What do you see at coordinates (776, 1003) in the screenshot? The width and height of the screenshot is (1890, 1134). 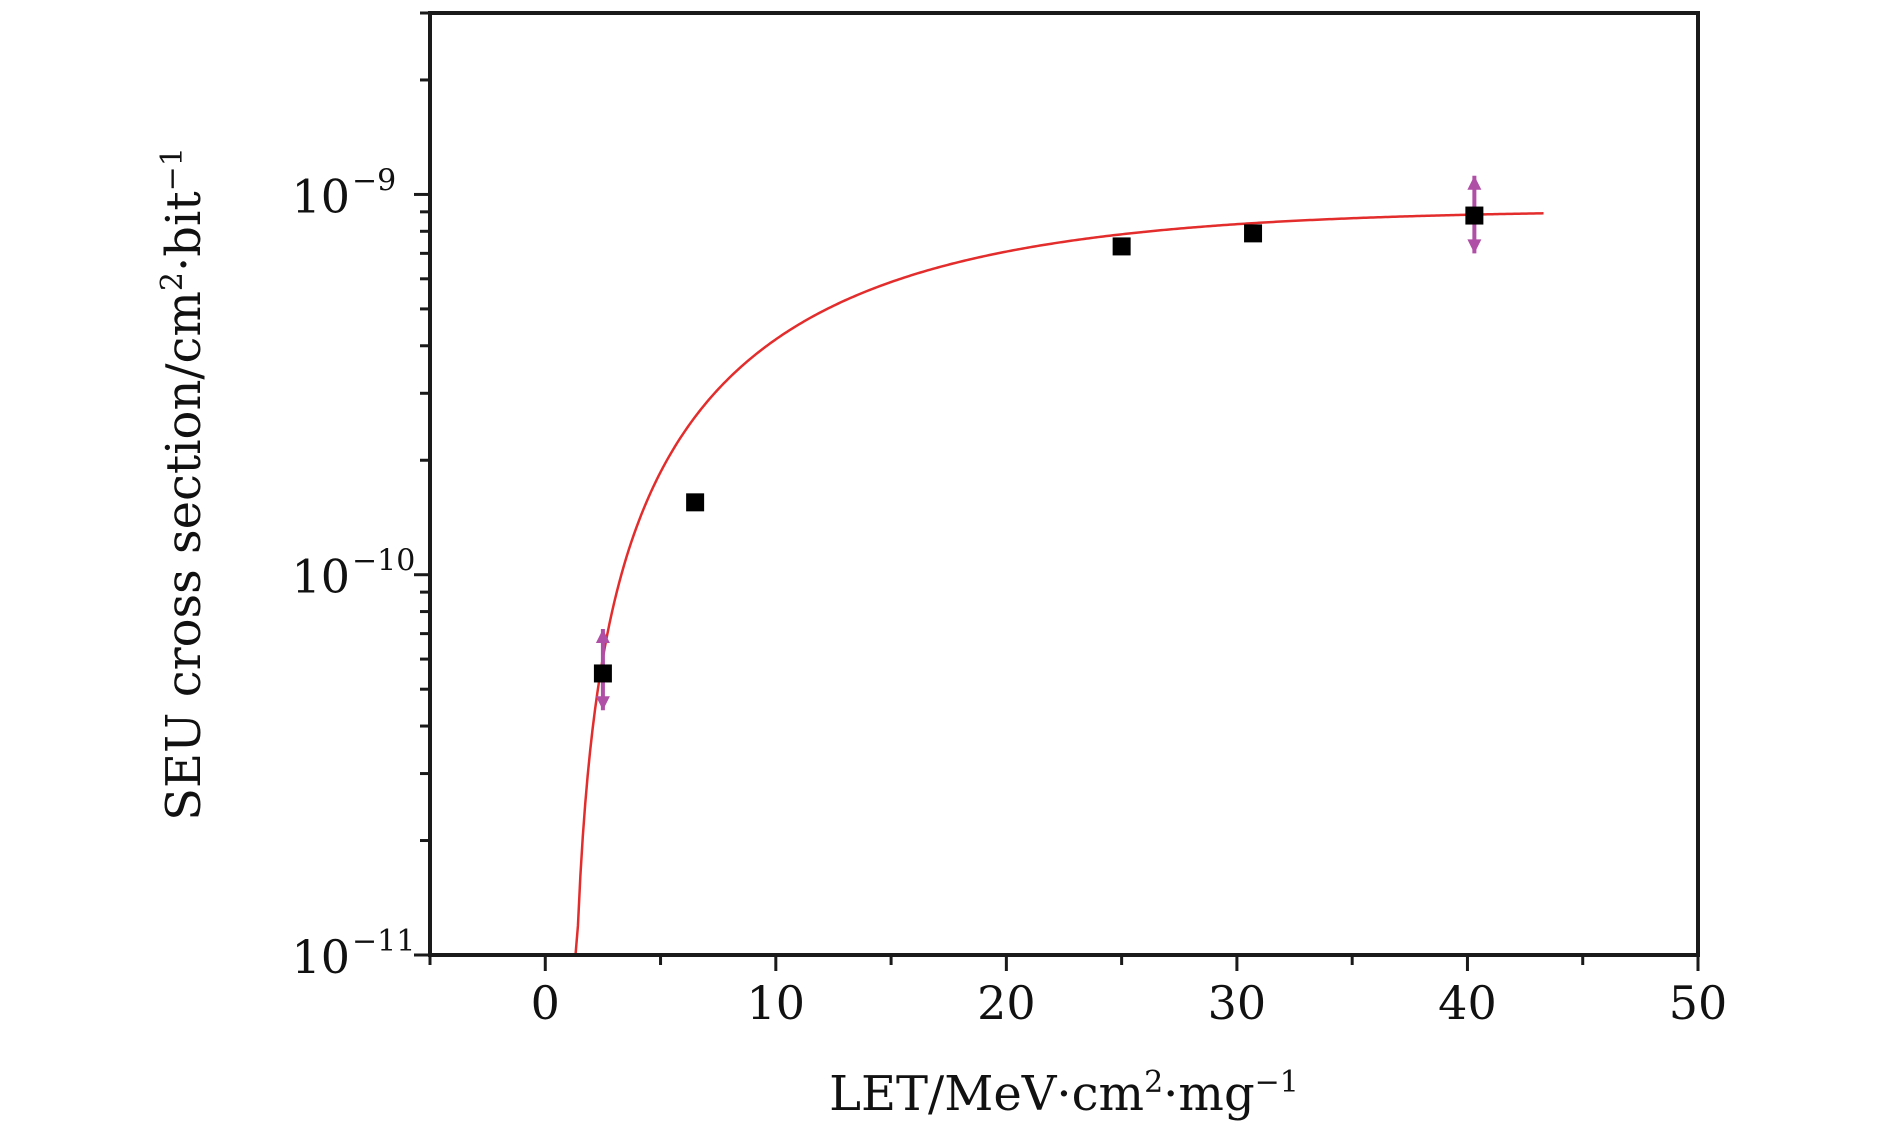 I see `x-tick-label: 10` at bounding box center [776, 1003].